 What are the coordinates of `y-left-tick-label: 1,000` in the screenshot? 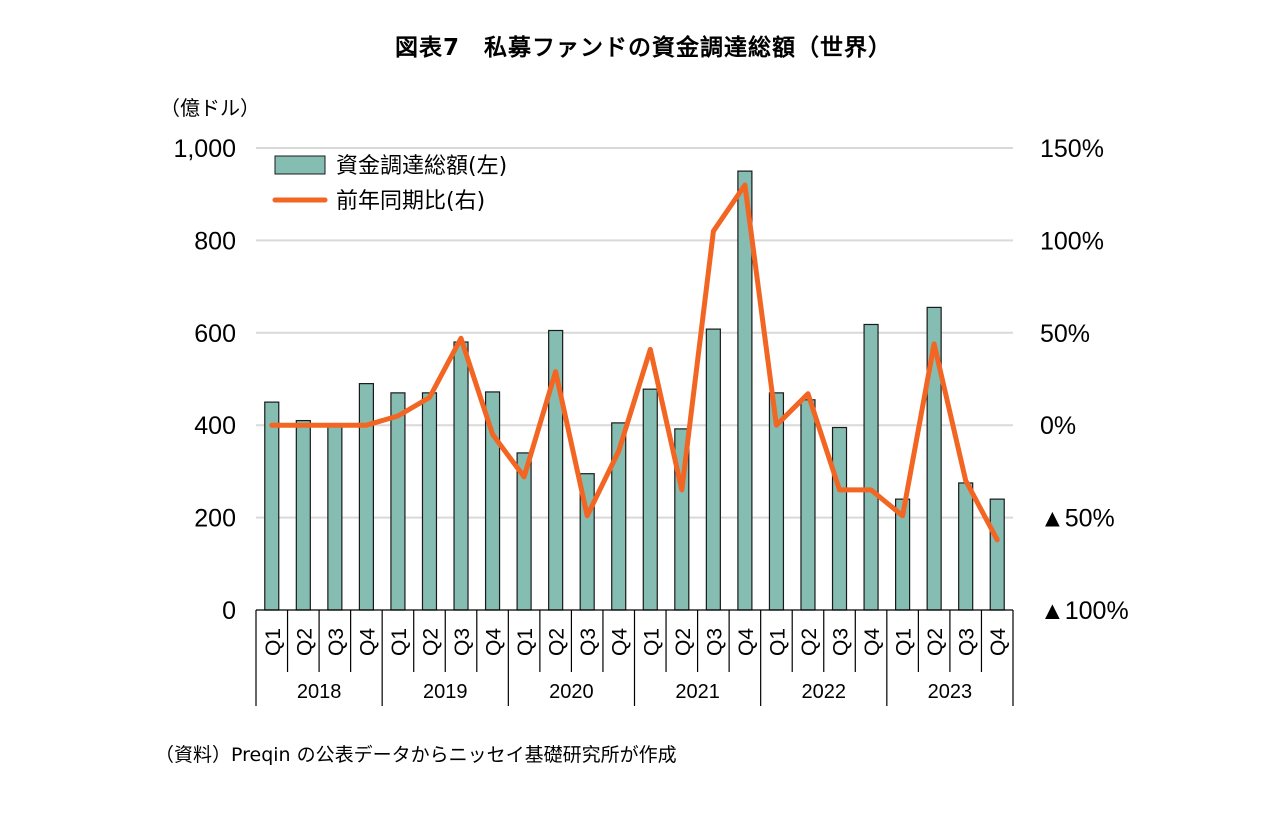 It's located at (204, 149).